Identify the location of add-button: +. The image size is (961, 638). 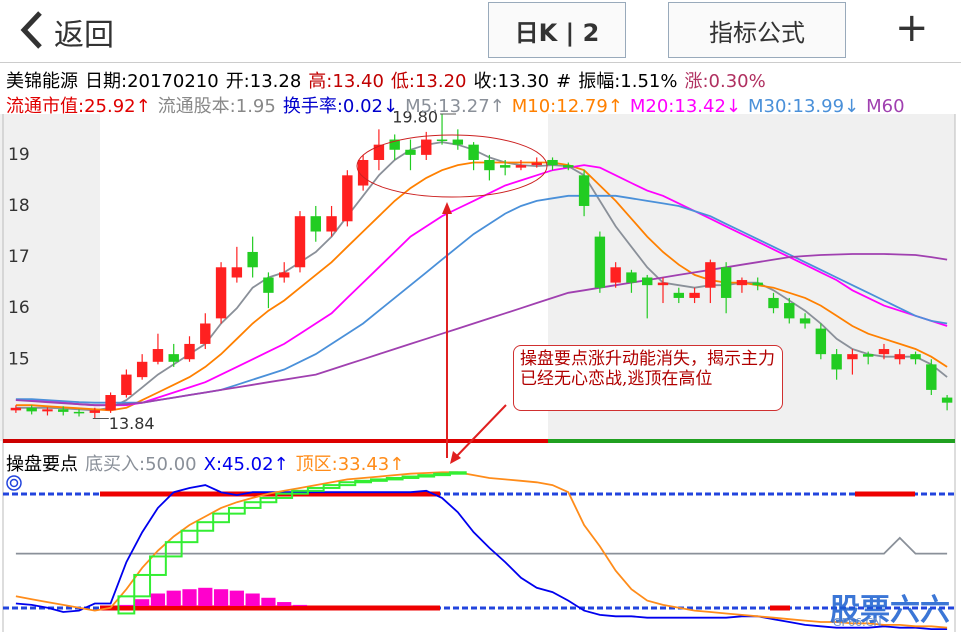
(912, 28).